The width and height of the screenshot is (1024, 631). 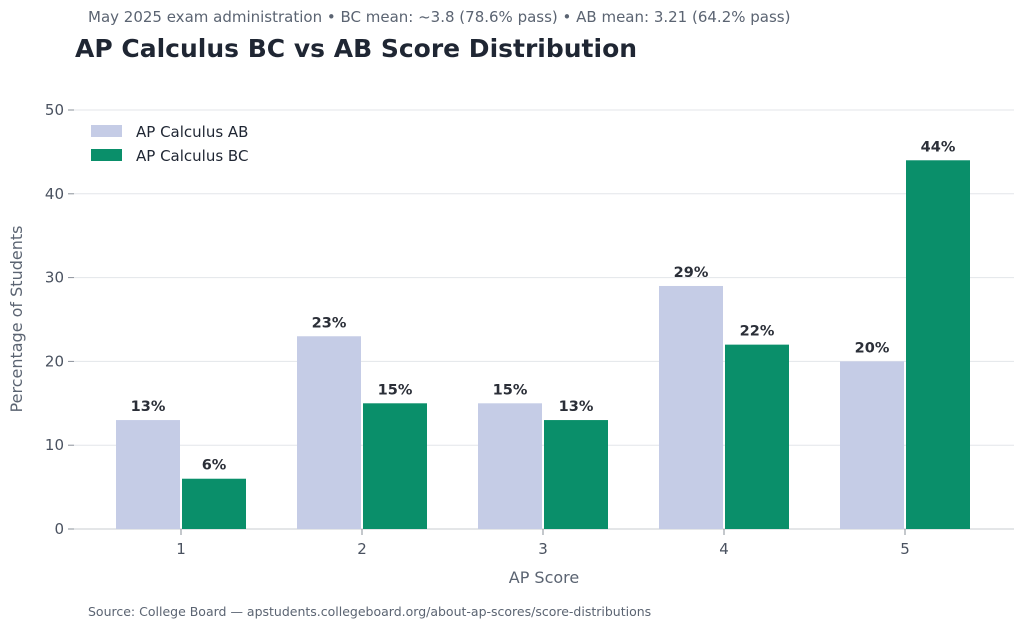 What do you see at coordinates (214, 466) in the screenshot?
I see `data-label: 6%` at bounding box center [214, 466].